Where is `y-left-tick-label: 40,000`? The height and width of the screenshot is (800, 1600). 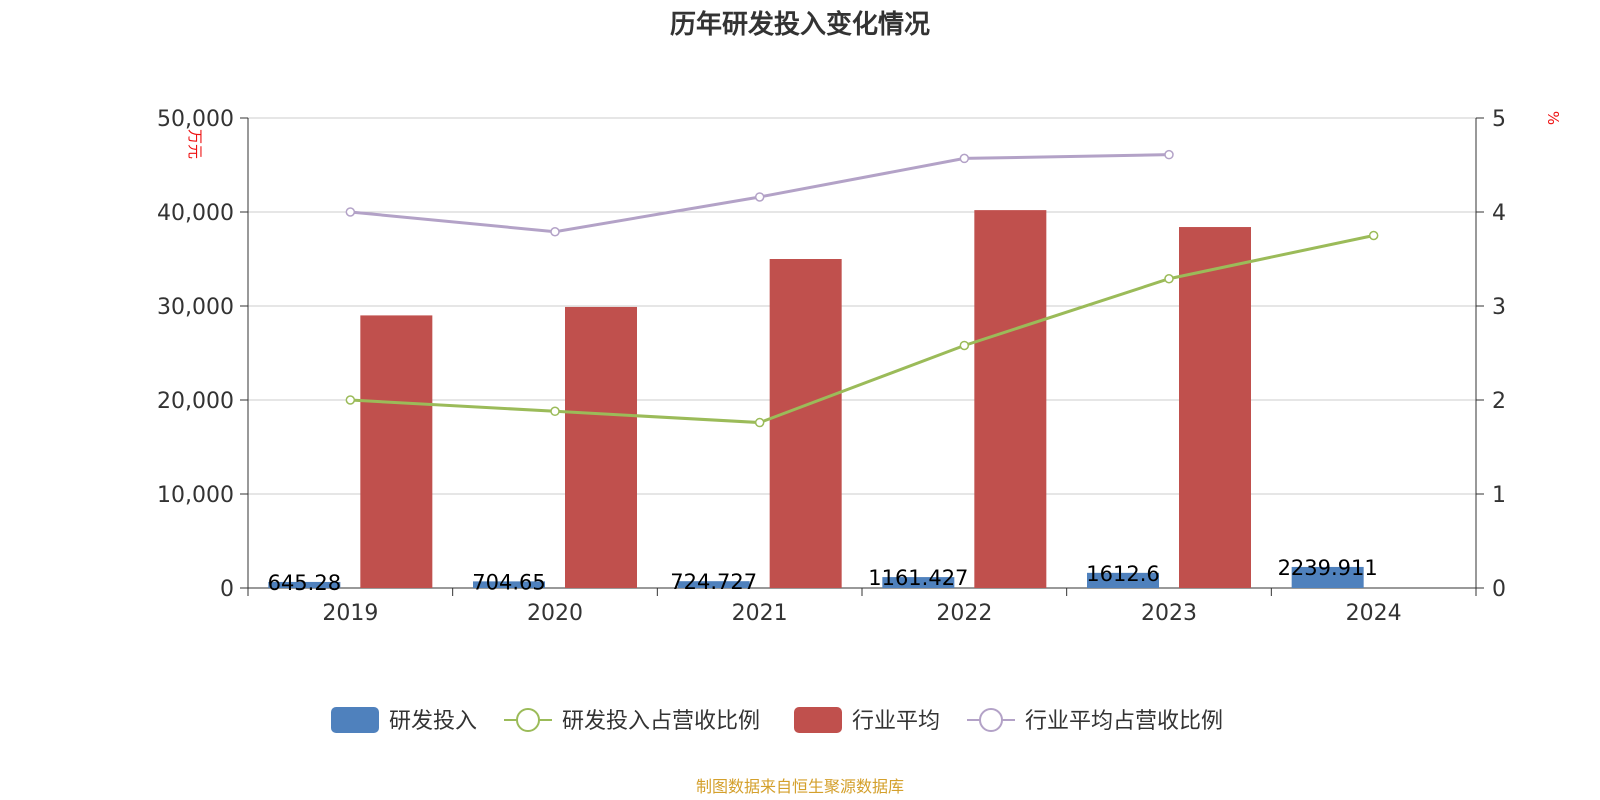
y-left-tick-label: 40,000 is located at coordinates (195, 213).